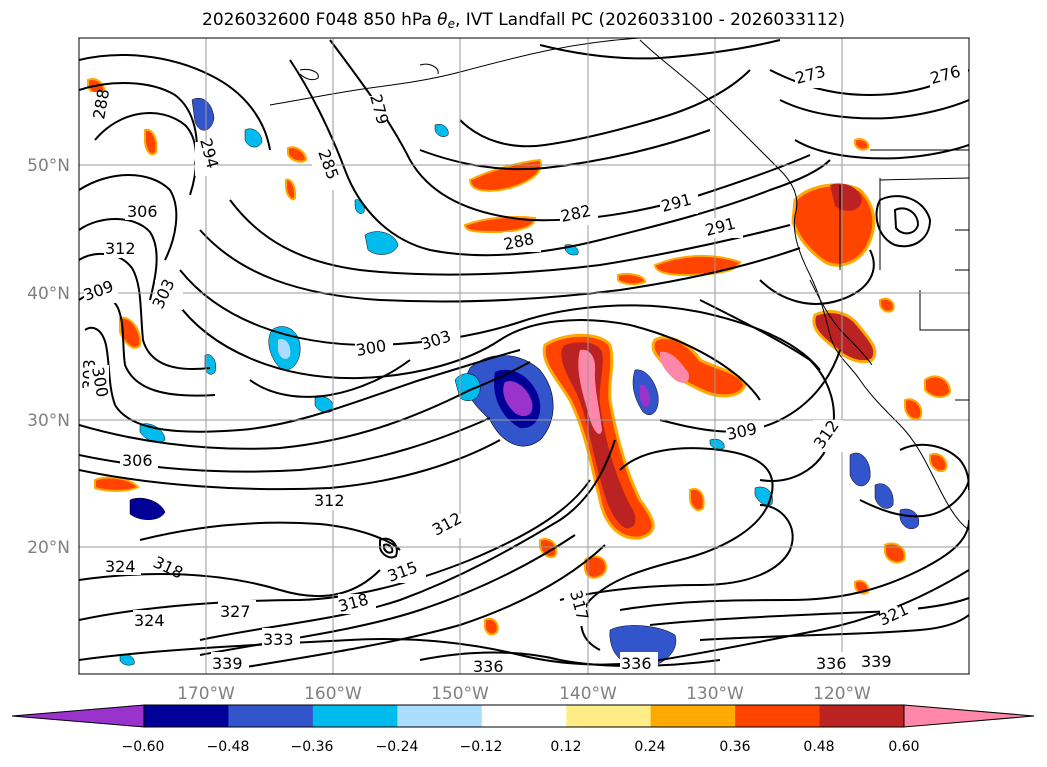 This screenshot has height=767, width=1047. I want to click on lon-label: 160°W, so click(333, 694).